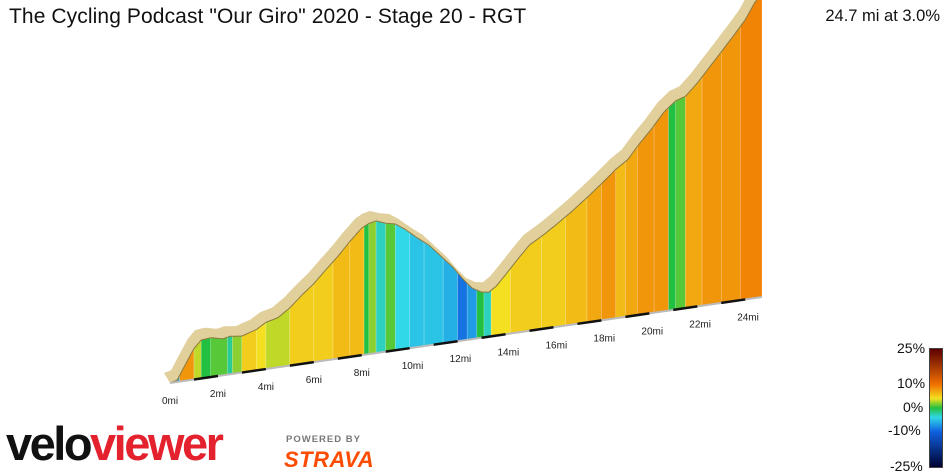 The image size is (950, 475). Describe the element at coordinates (170, 401) in the screenshot. I see `x-tick-label: 0mi` at that location.